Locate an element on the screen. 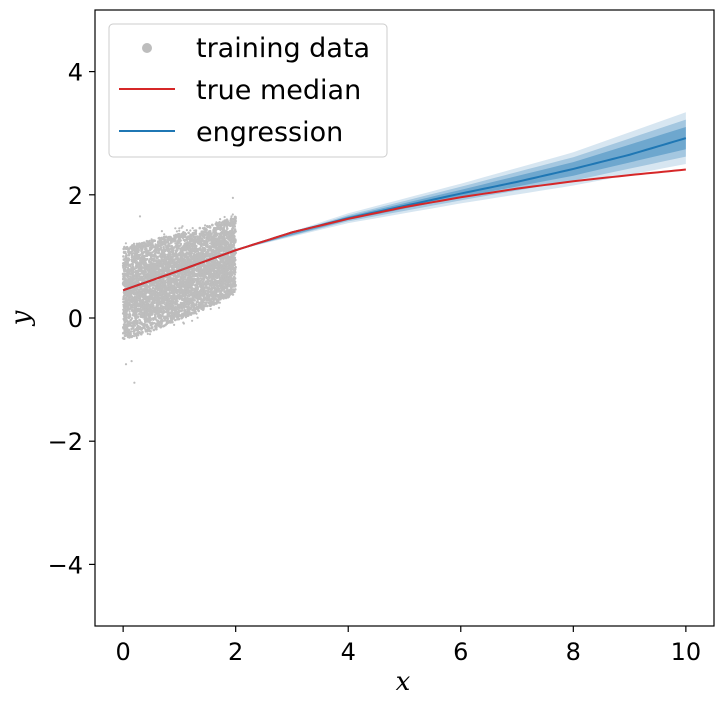 Image resolution: width=724 pixels, height=707 pixels. quantile-band is located at coordinates (460, 181).